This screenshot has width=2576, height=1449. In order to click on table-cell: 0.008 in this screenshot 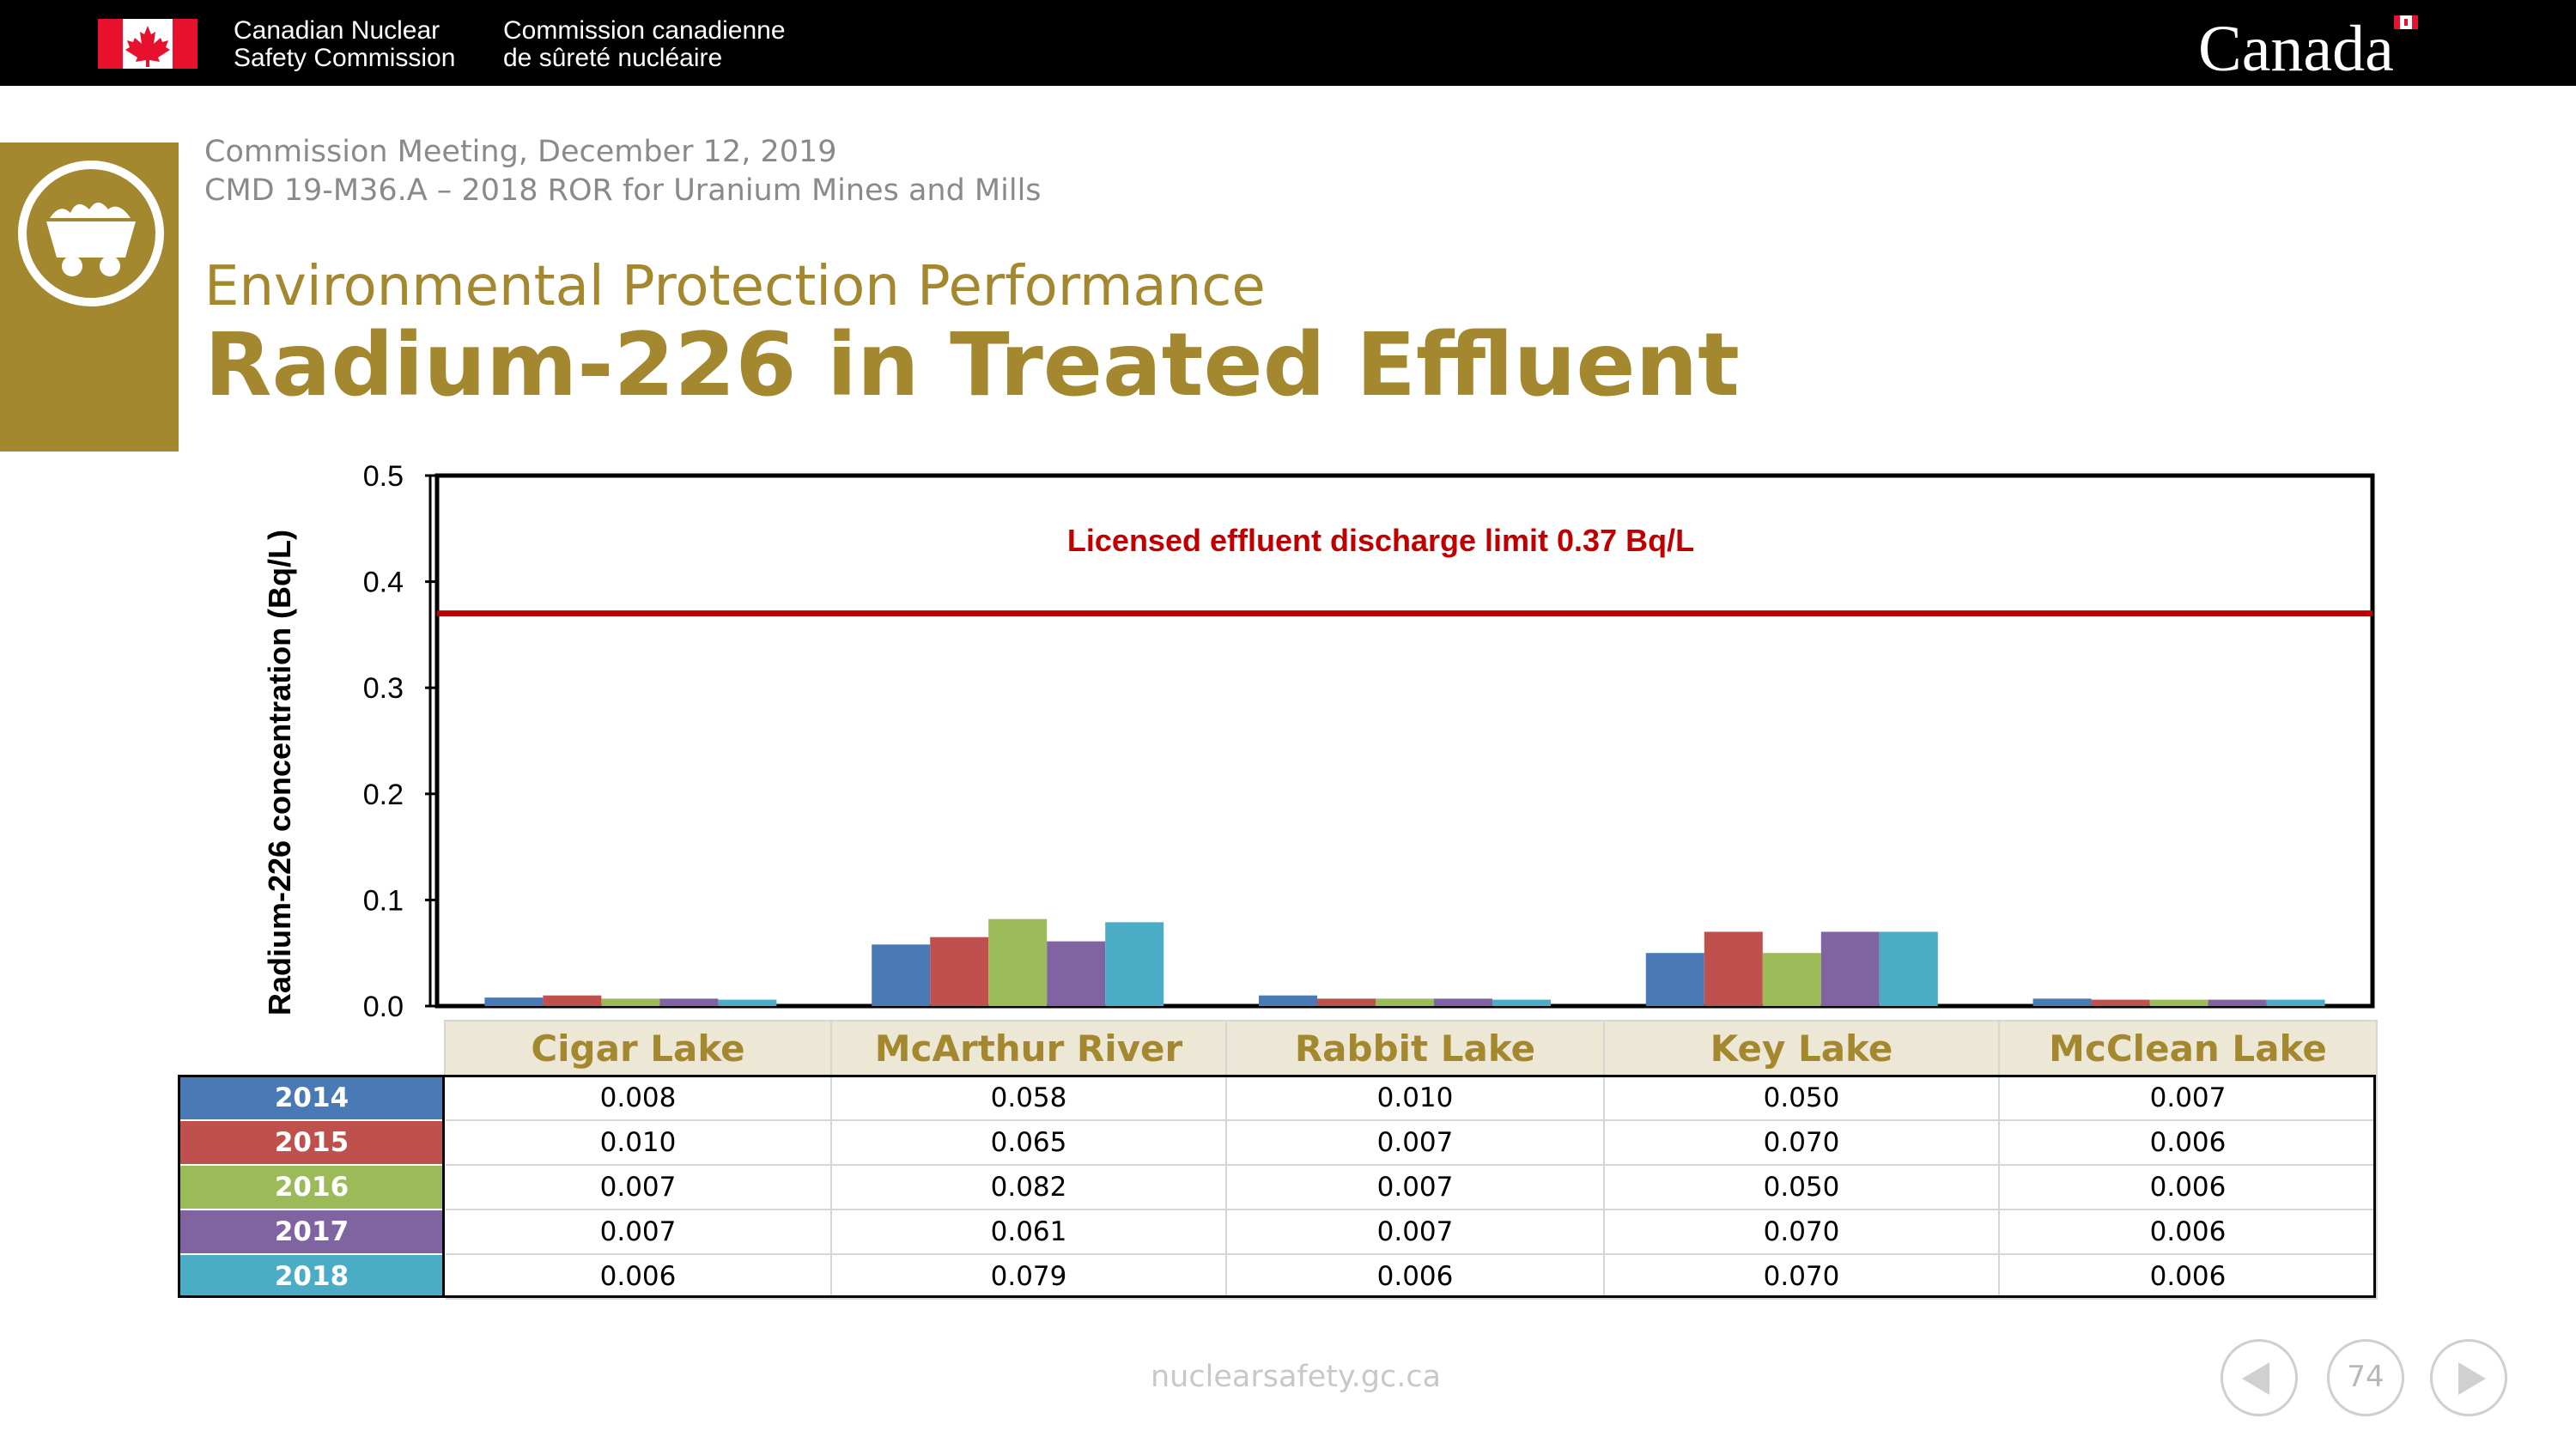, I will do `click(638, 1098)`.